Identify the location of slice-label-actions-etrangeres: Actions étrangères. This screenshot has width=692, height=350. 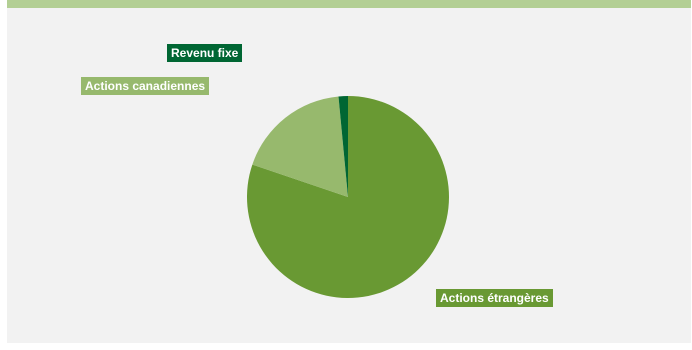
(494, 298).